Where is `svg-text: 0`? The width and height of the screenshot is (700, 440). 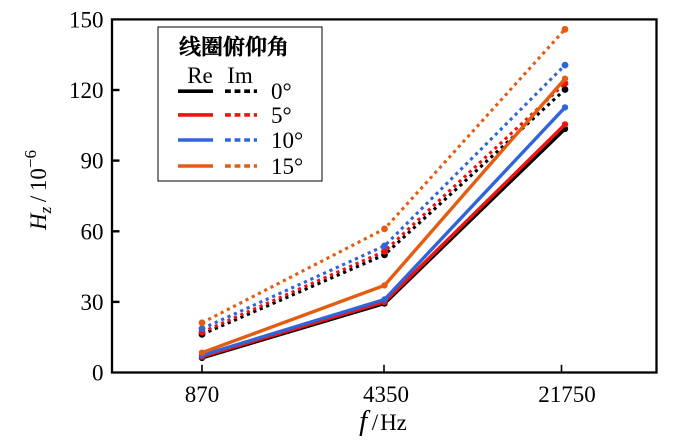 svg-text: 0 is located at coordinates (98, 373).